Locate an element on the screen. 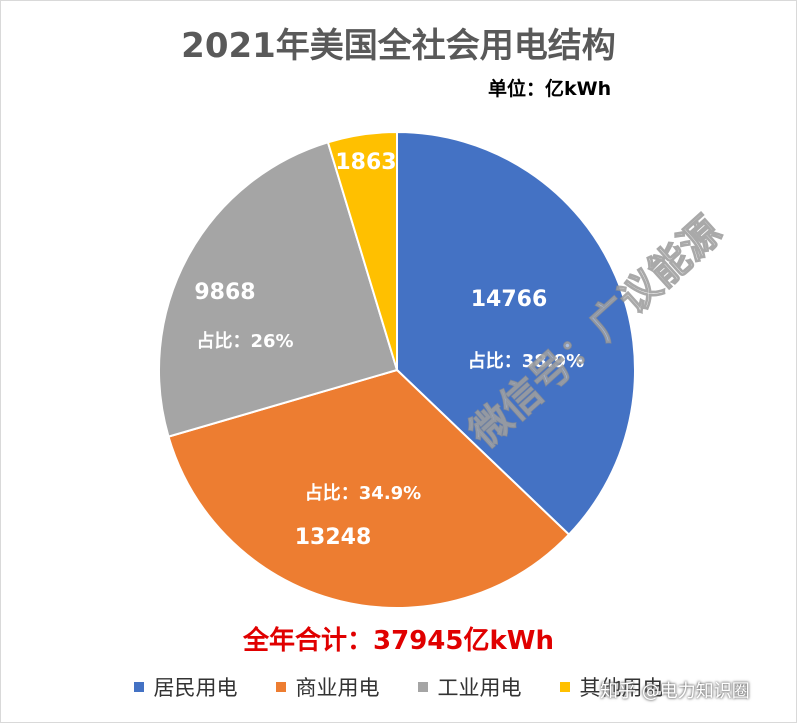  legend-item-2: 商业用电 is located at coordinates (327, 687).